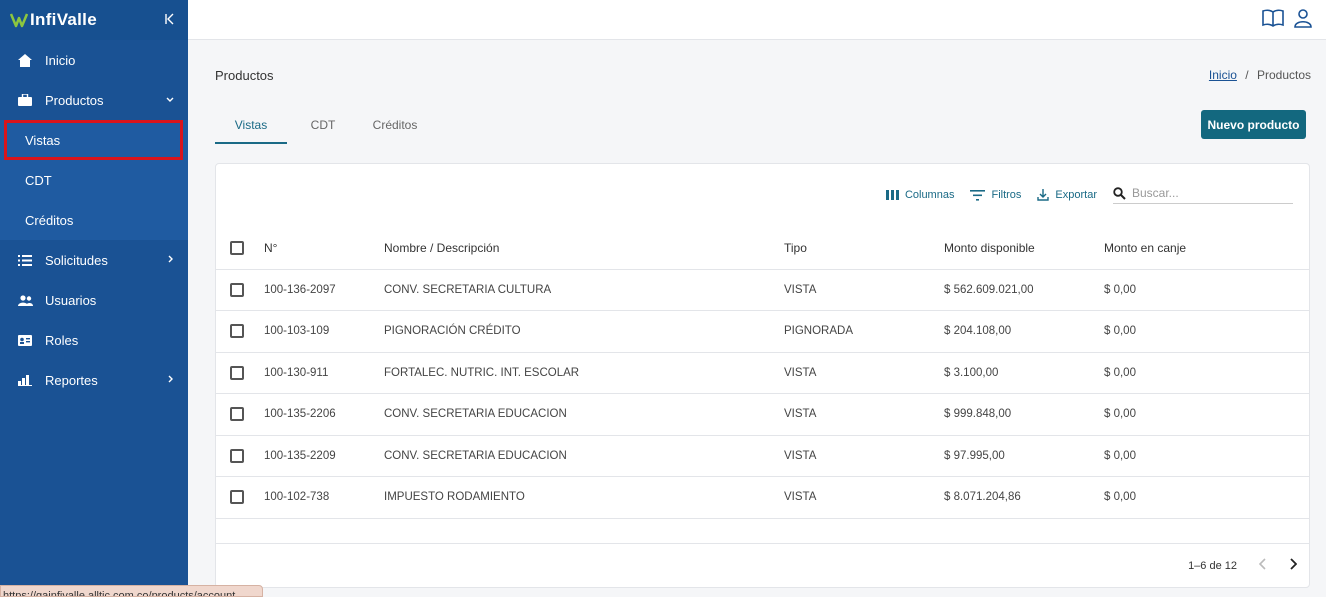  I want to click on cell-nombre: FORTALEC. NUTRIC. INT. ESCOLAR, so click(584, 373).